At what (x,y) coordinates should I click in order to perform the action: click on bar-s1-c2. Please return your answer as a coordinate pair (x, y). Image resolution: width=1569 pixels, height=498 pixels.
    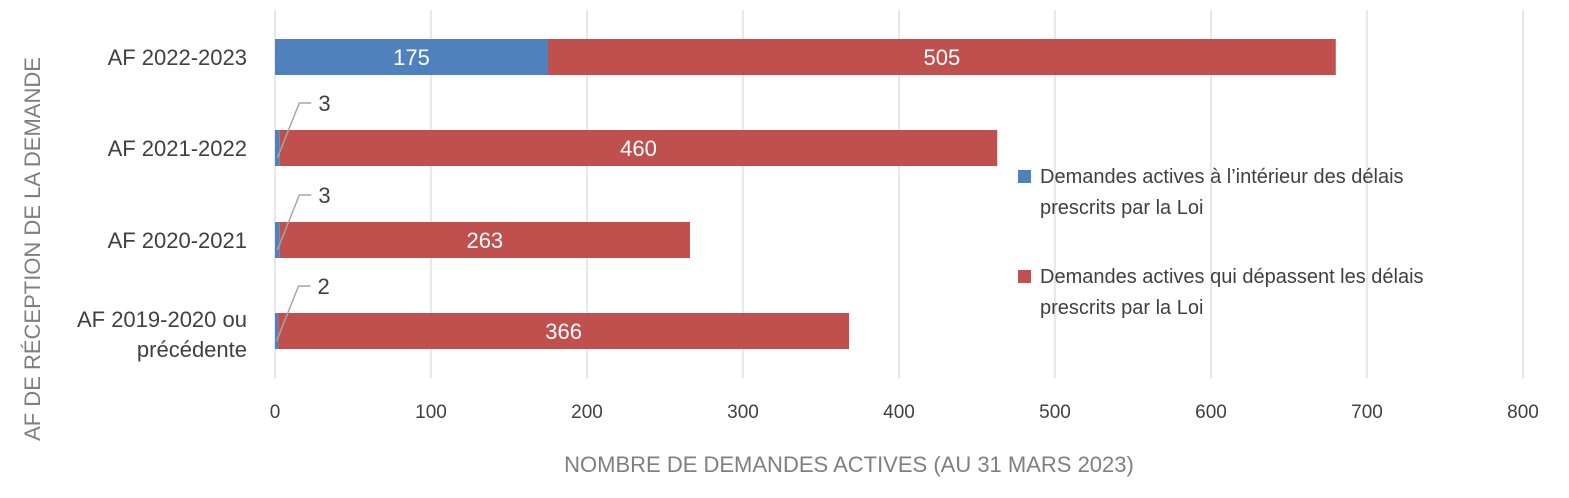
    Looking at the image, I should click on (484, 240).